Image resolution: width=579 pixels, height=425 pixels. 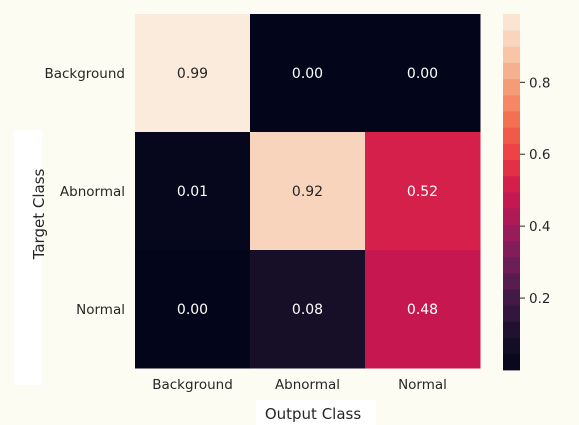 What do you see at coordinates (100, 310) in the screenshot?
I see `y-tick-label: Normal` at bounding box center [100, 310].